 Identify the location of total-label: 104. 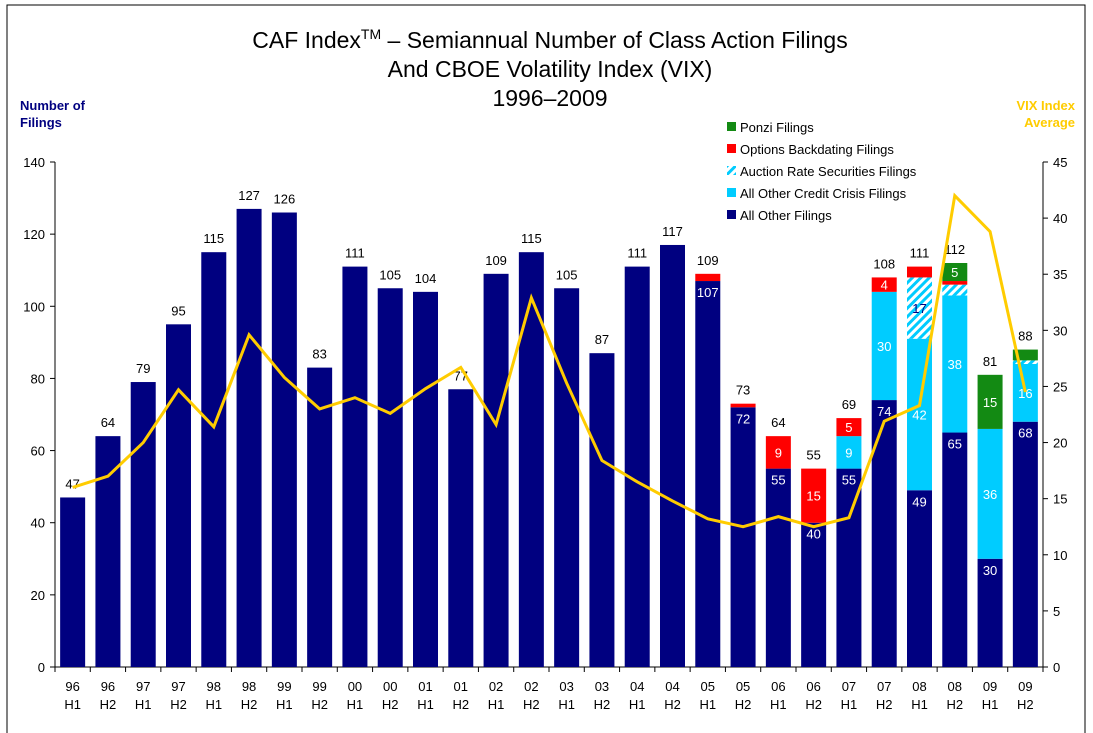
(426, 278).